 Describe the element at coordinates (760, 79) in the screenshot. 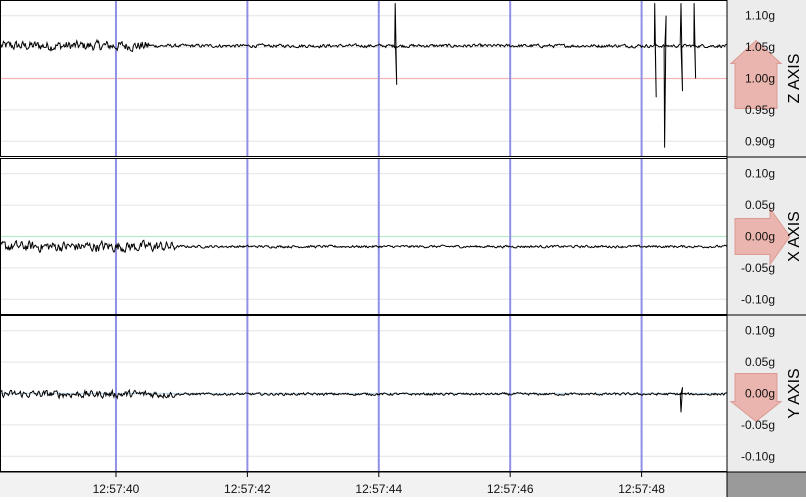

I see `y-tick-label: 1.00g` at that location.